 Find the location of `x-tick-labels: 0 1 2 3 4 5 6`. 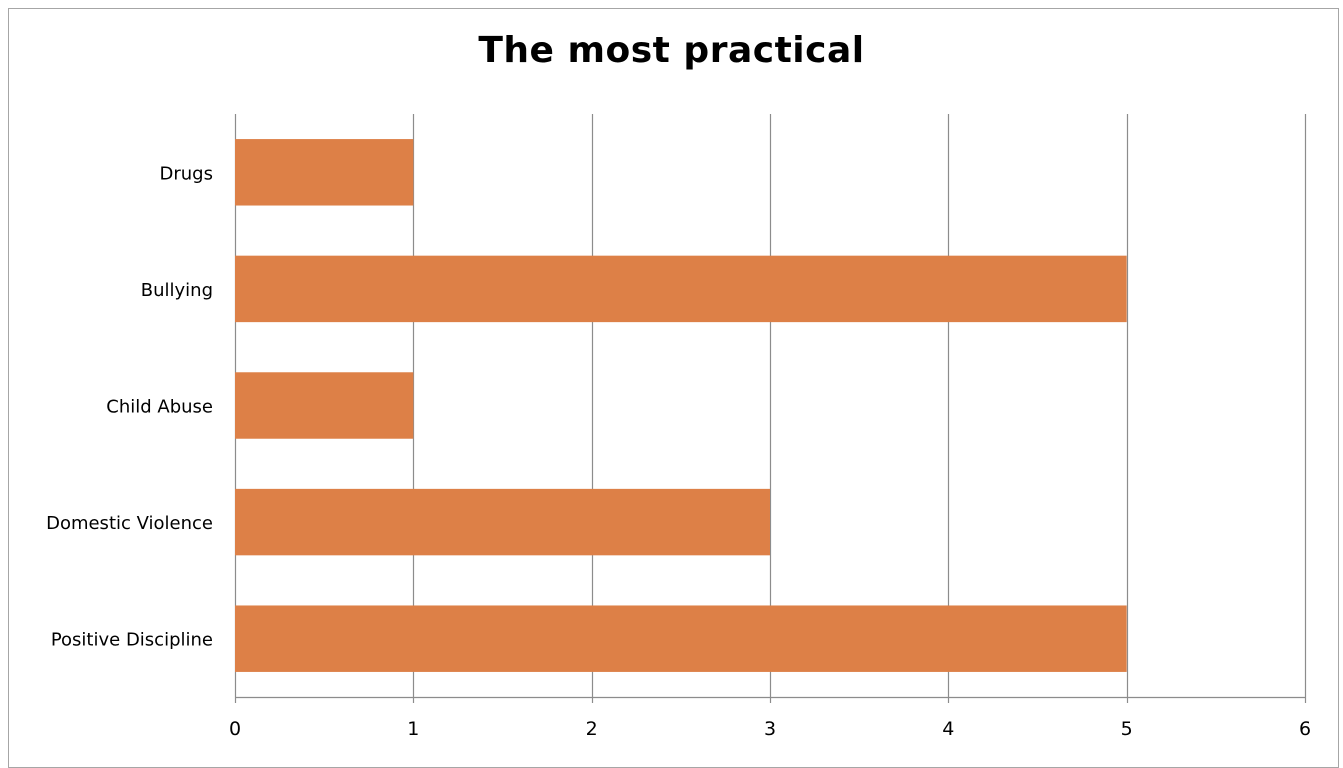

x-tick-labels: 0 1 2 3 4 5 6 is located at coordinates (770, 729).